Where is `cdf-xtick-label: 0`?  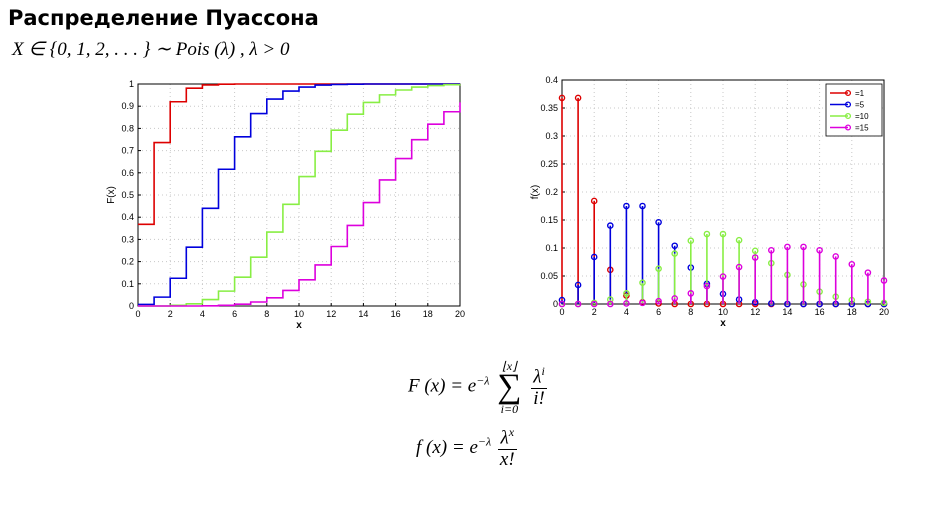 cdf-xtick-label: 0 is located at coordinates (137, 314).